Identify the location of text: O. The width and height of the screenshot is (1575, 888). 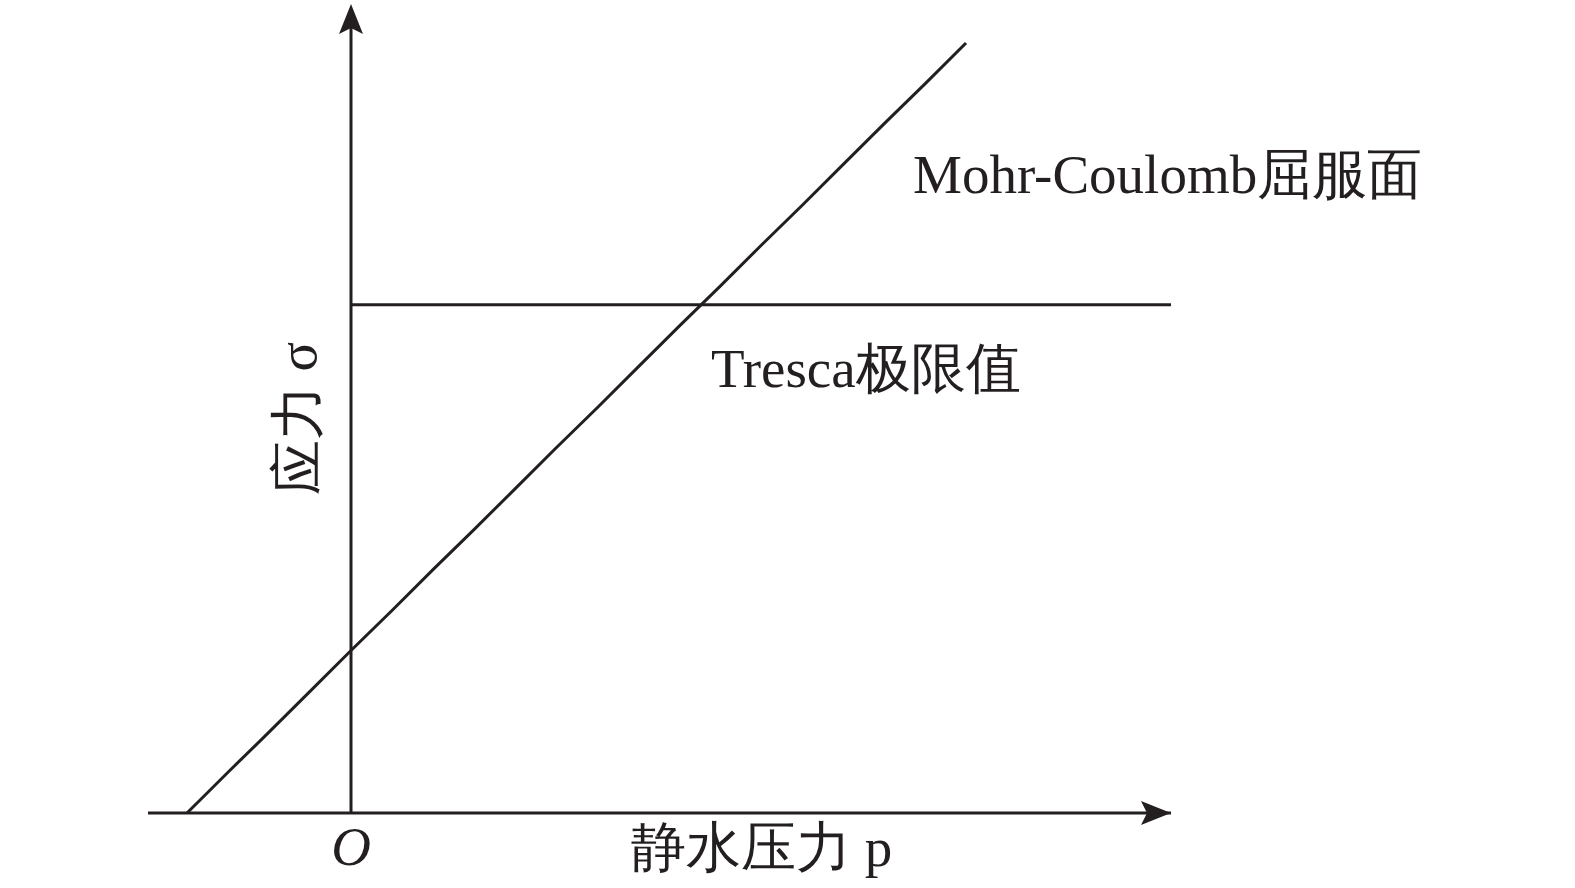
(351, 846).